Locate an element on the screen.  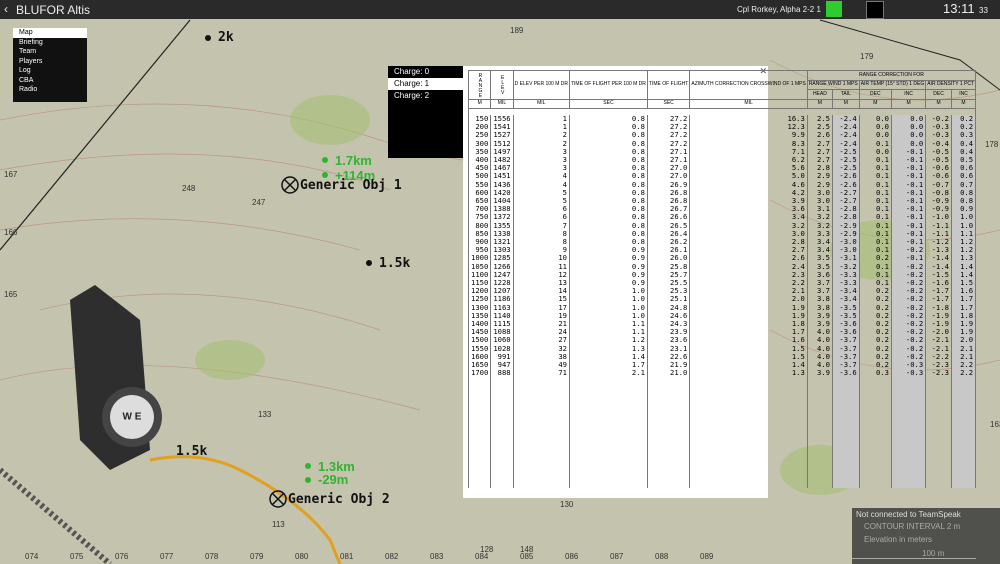
charge-item: Charge: 1 is located at coordinates (426, 84).